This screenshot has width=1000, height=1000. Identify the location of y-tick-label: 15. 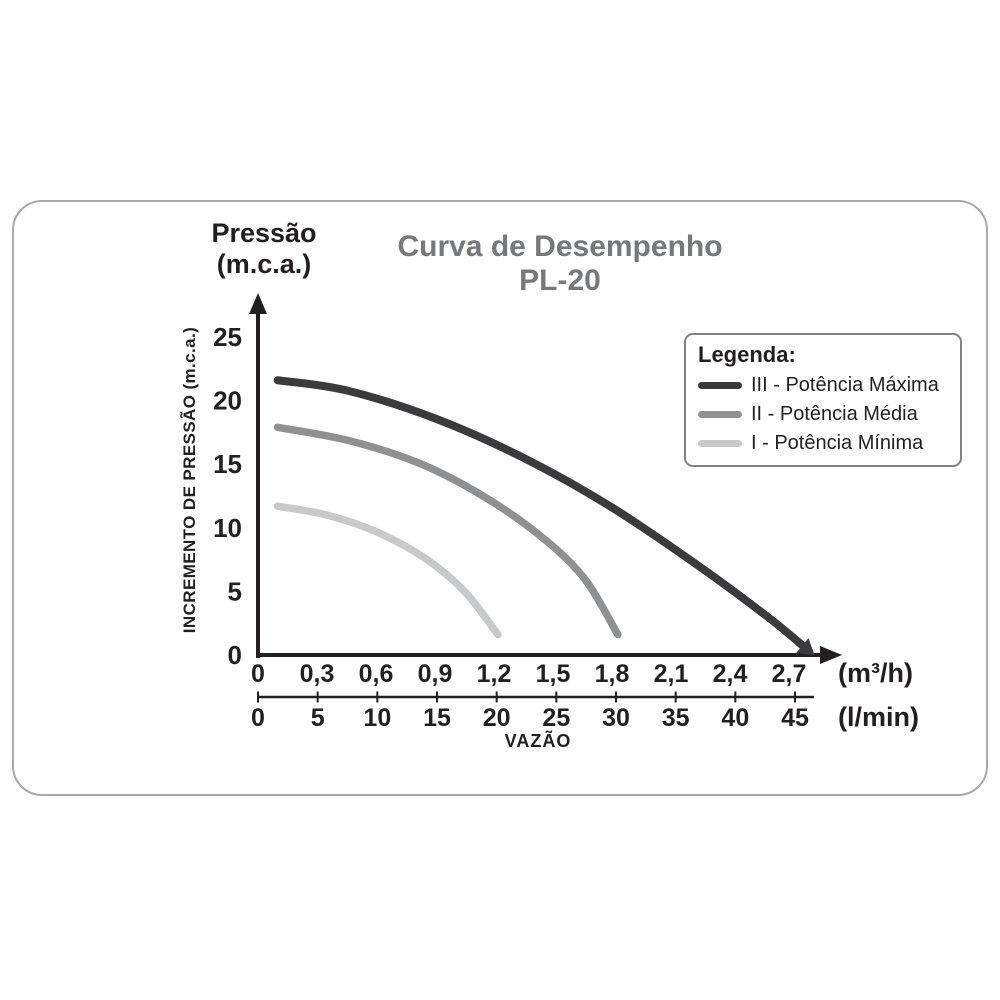
(227, 464).